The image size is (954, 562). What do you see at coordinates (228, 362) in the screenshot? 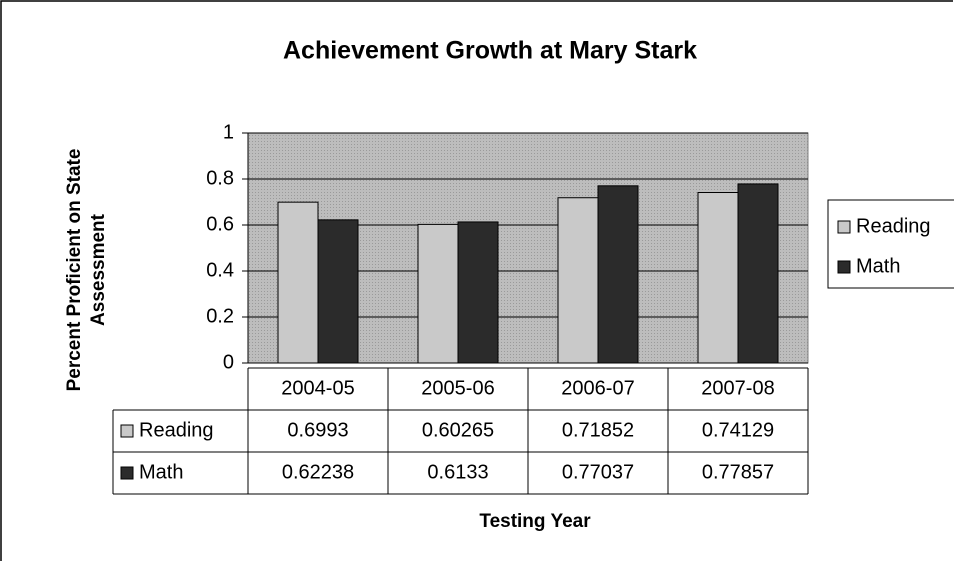
I see `y-tick-label: 0` at bounding box center [228, 362].